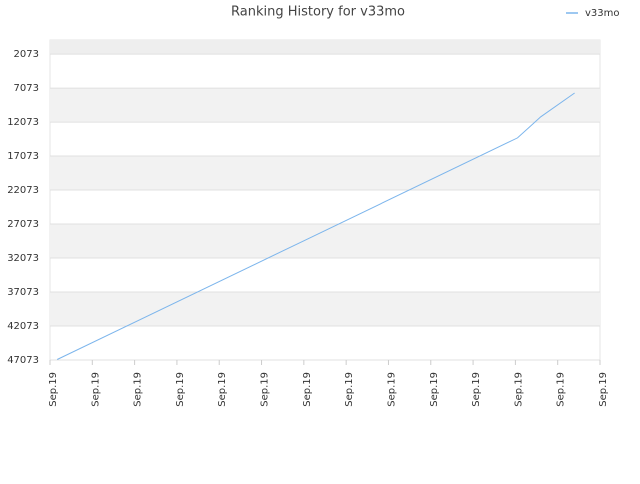 The image size is (640, 484). What do you see at coordinates (26, 88) in the screenshot?
I see `y-tick-label: 7073` at bounding box center [26, 88].